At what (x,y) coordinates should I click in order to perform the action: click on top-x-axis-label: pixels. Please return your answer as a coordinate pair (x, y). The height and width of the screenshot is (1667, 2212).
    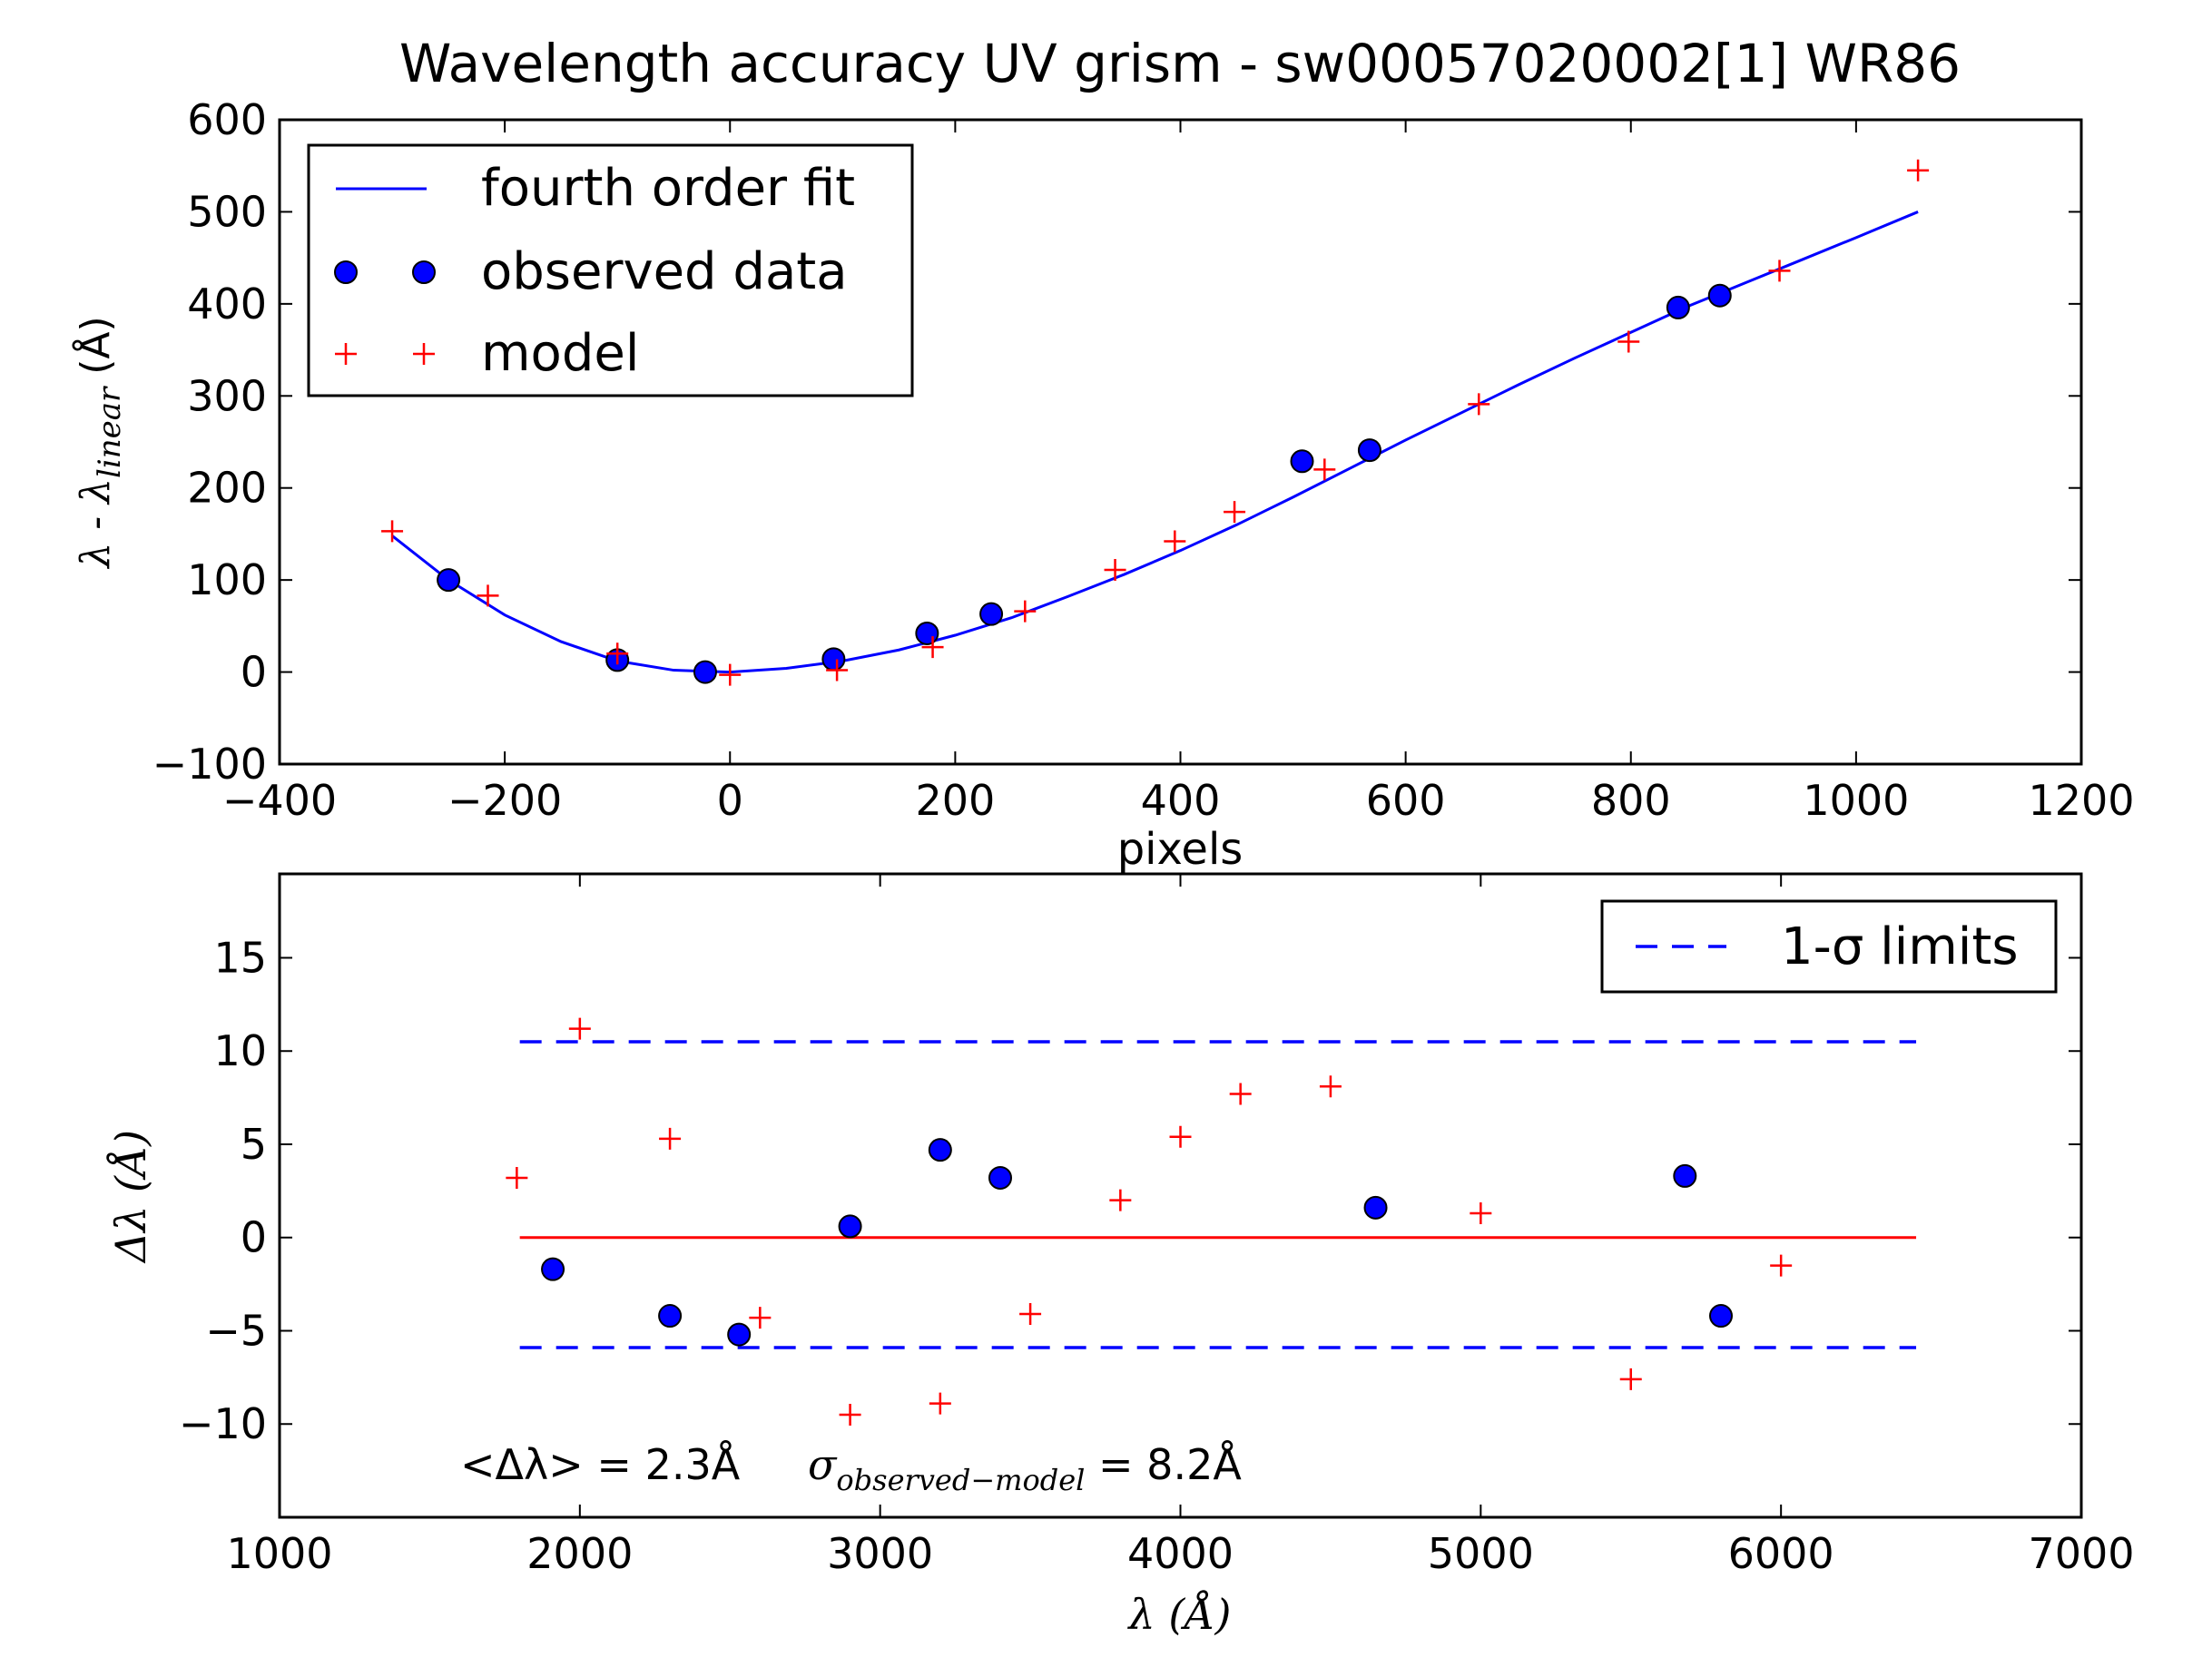
    Looking at the image, I should click on (1180, 850).